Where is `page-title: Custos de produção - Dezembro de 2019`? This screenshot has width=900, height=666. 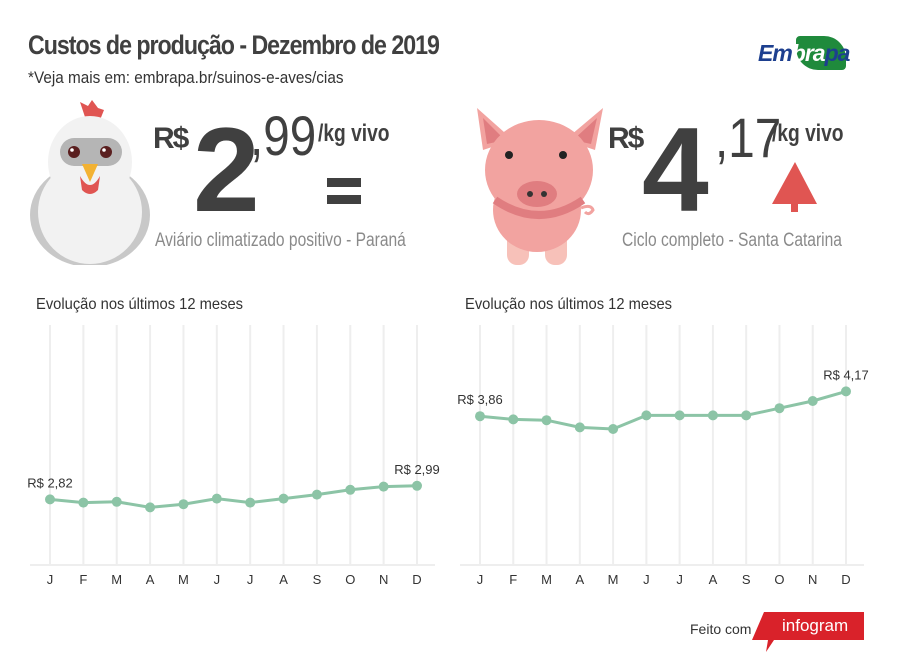
page-title: Custos de produção - Dezembro de 2019 is located at coordinates (234, 45).